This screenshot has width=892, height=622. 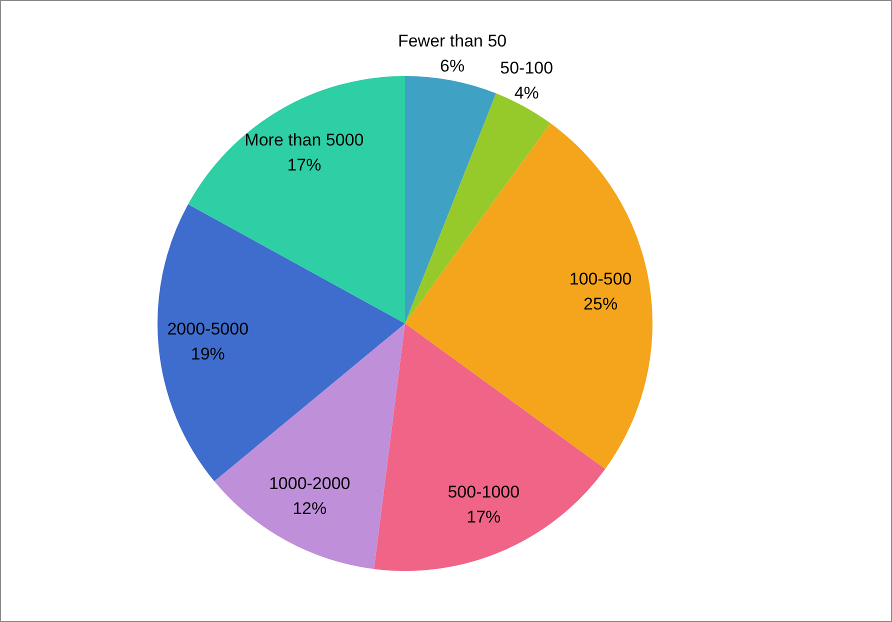 I want to click on slice-label: 1000-2000, so click(x=309, y=484).